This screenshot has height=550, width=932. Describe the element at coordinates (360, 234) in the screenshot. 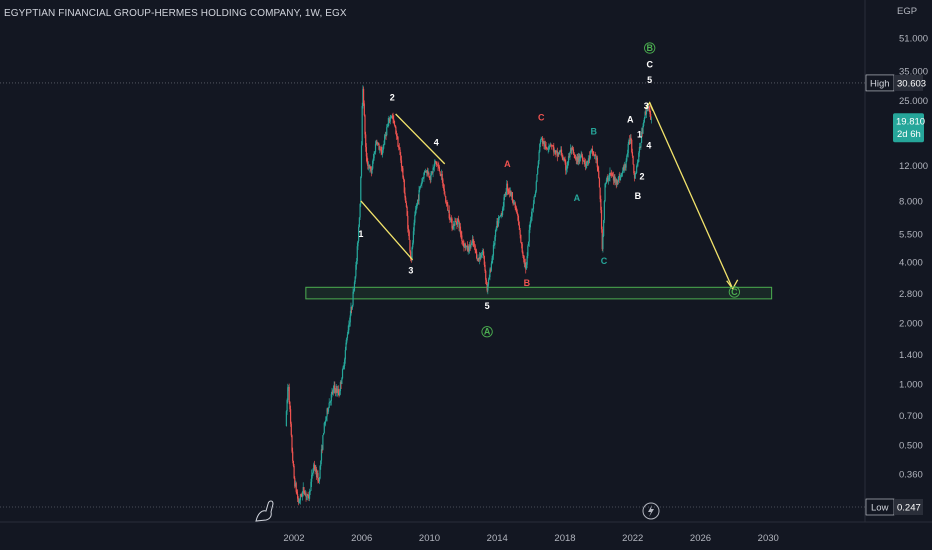

I see `wave-label: 1` at that location.